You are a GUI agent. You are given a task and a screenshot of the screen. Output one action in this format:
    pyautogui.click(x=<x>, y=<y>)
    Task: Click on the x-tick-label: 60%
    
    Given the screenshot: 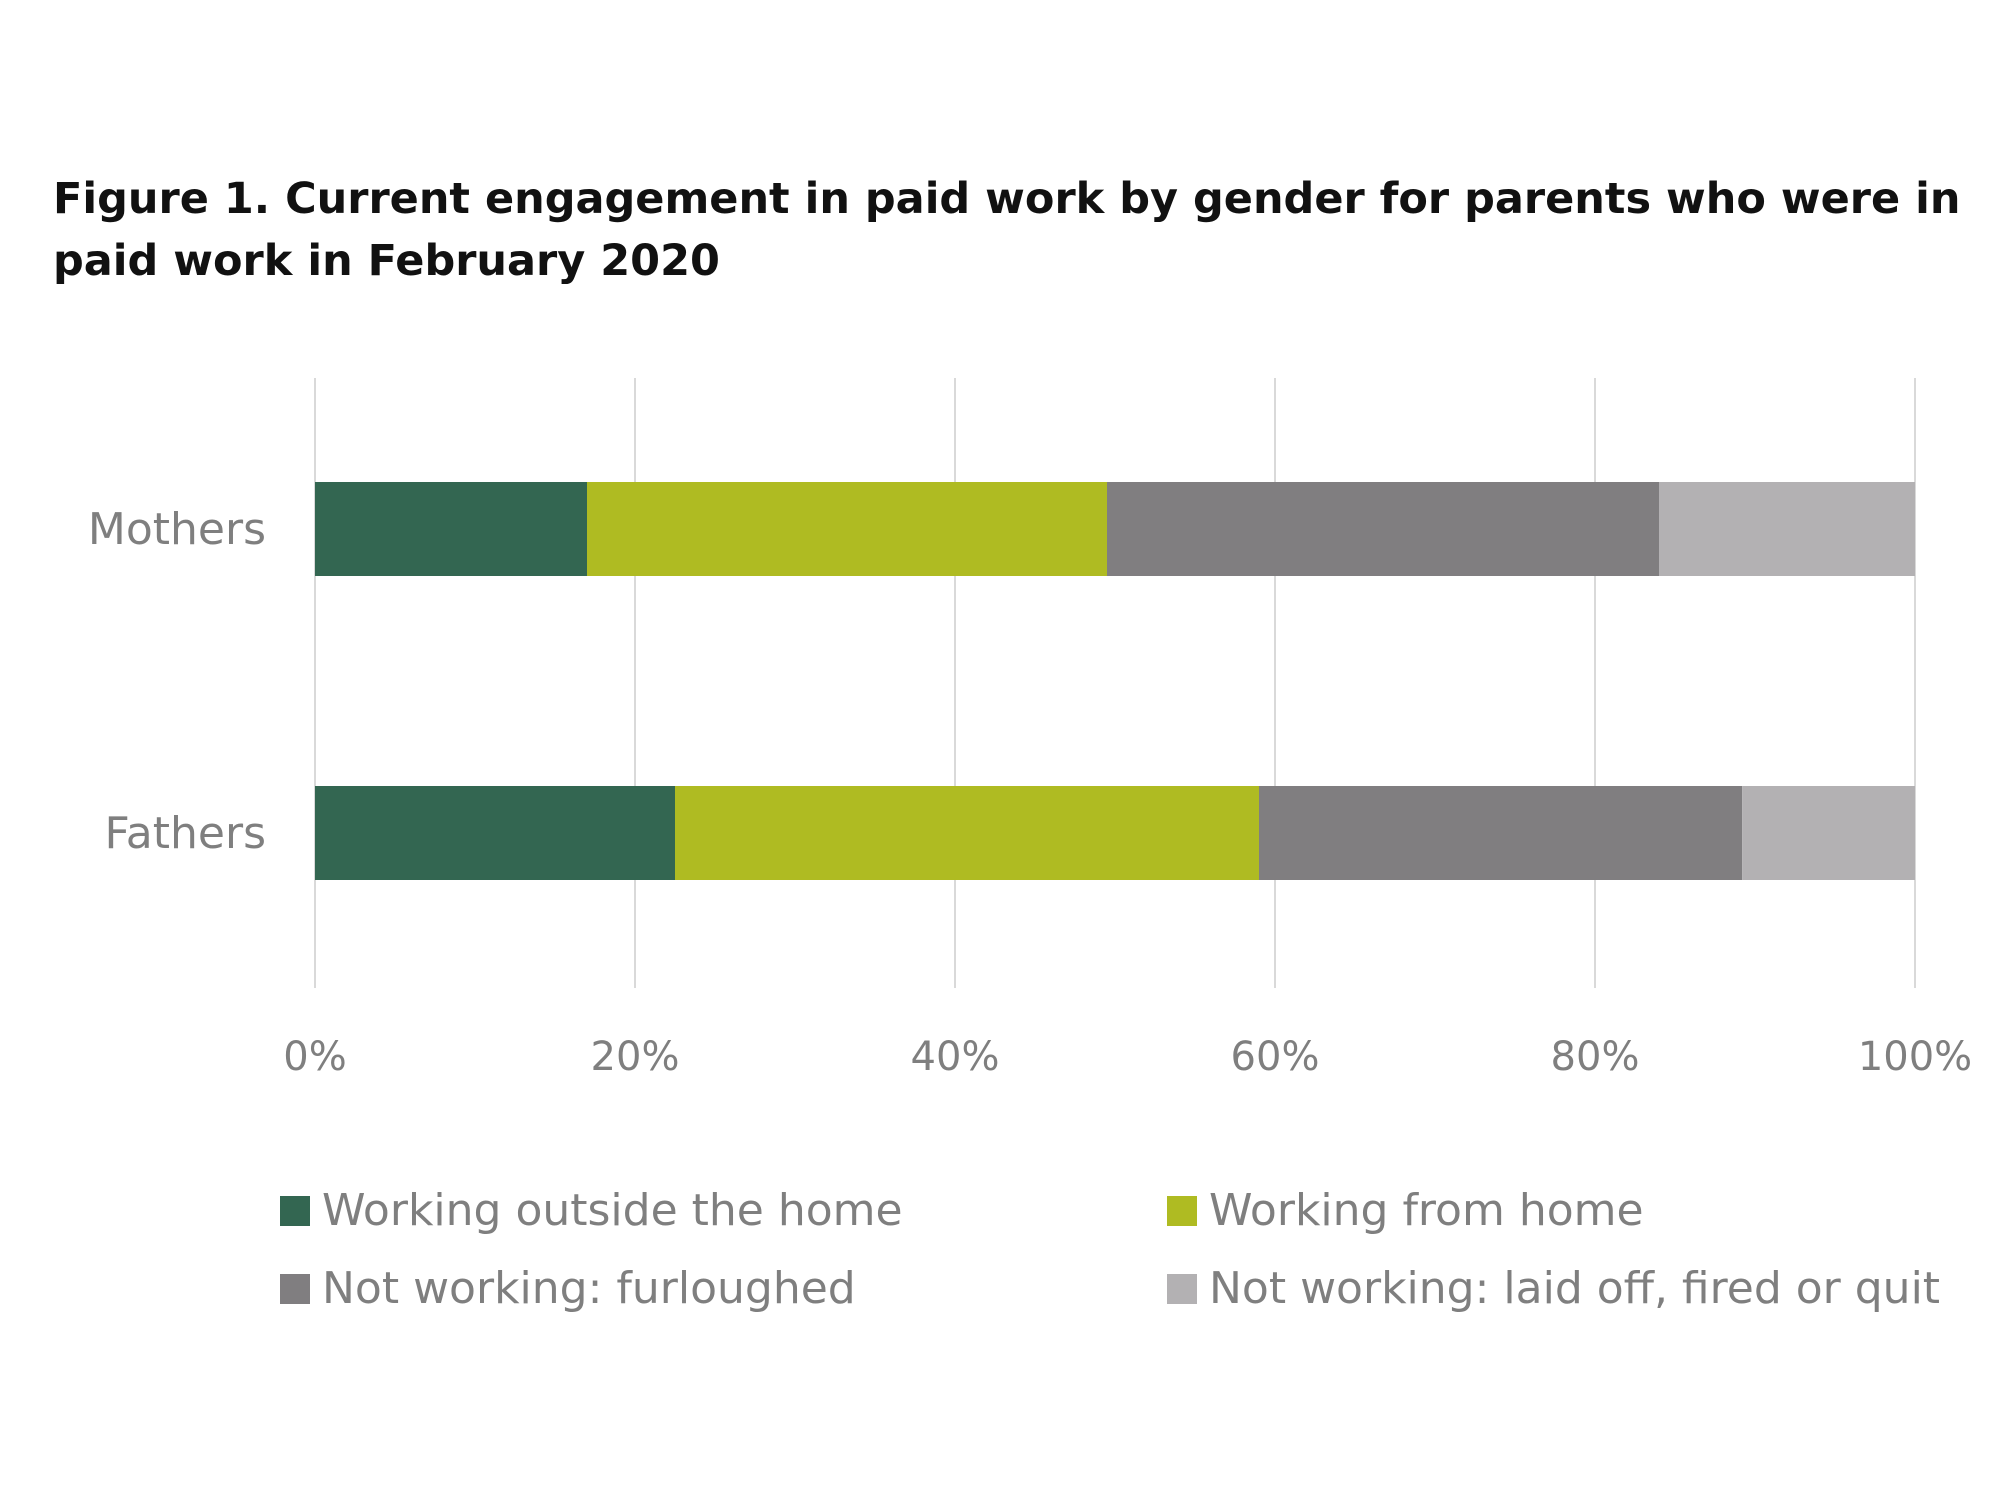 What is the action you would take?
    pyautogui.click(x=1275, y=1057)
    